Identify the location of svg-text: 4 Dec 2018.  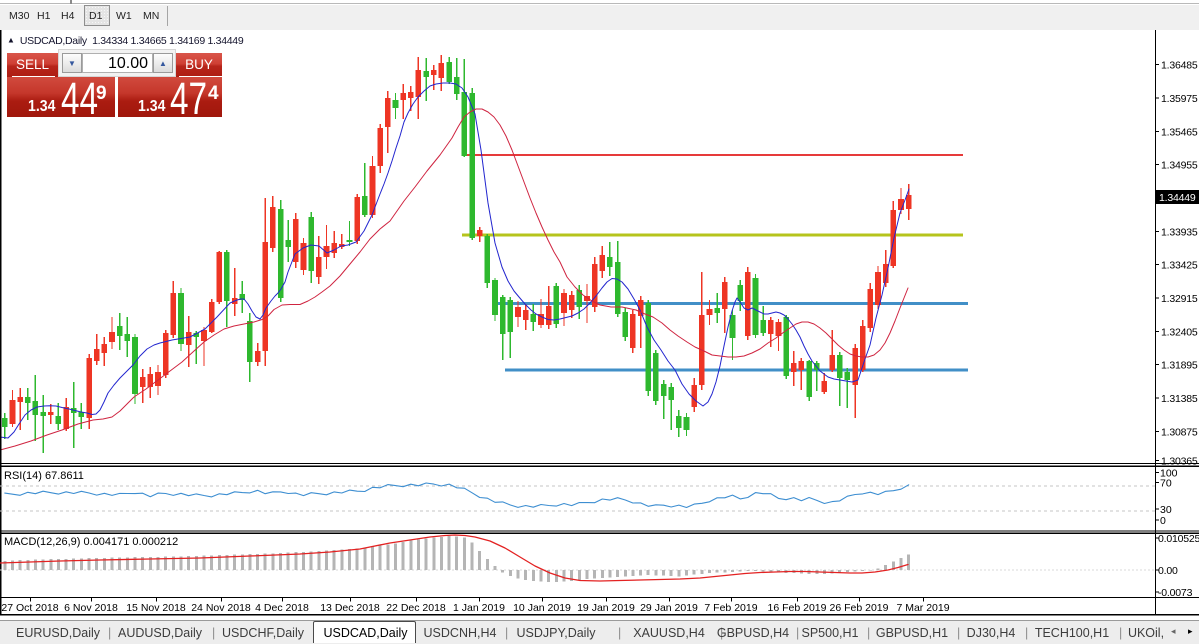
(282, 608).